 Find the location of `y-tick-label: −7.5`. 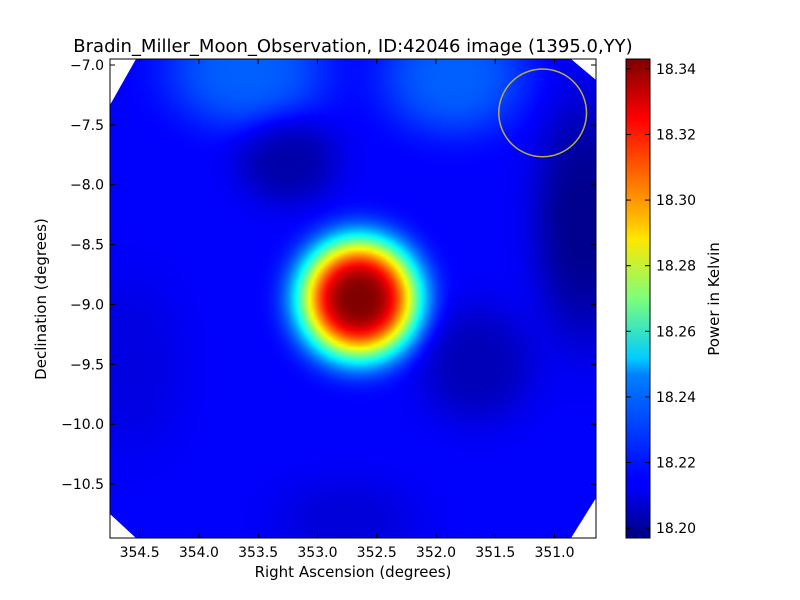

y-tick-label: −7.5 is located at coordinates (87, 126).